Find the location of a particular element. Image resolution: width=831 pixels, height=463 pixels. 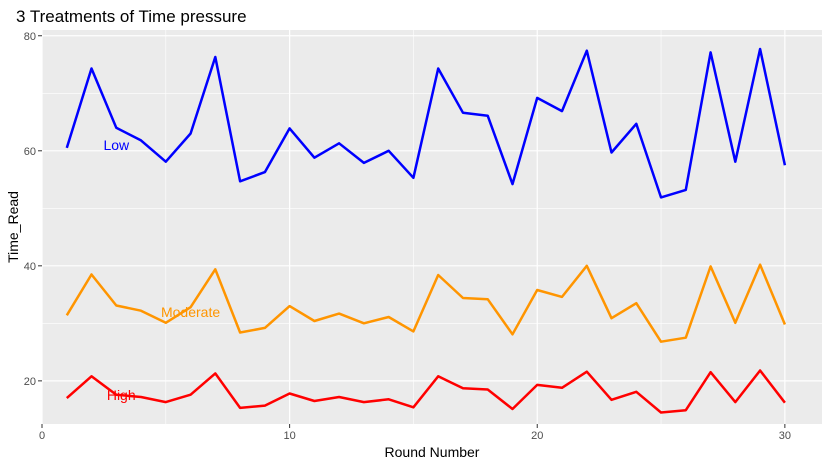

x-axis-title: Round Number is located at coordinates (432, 452).